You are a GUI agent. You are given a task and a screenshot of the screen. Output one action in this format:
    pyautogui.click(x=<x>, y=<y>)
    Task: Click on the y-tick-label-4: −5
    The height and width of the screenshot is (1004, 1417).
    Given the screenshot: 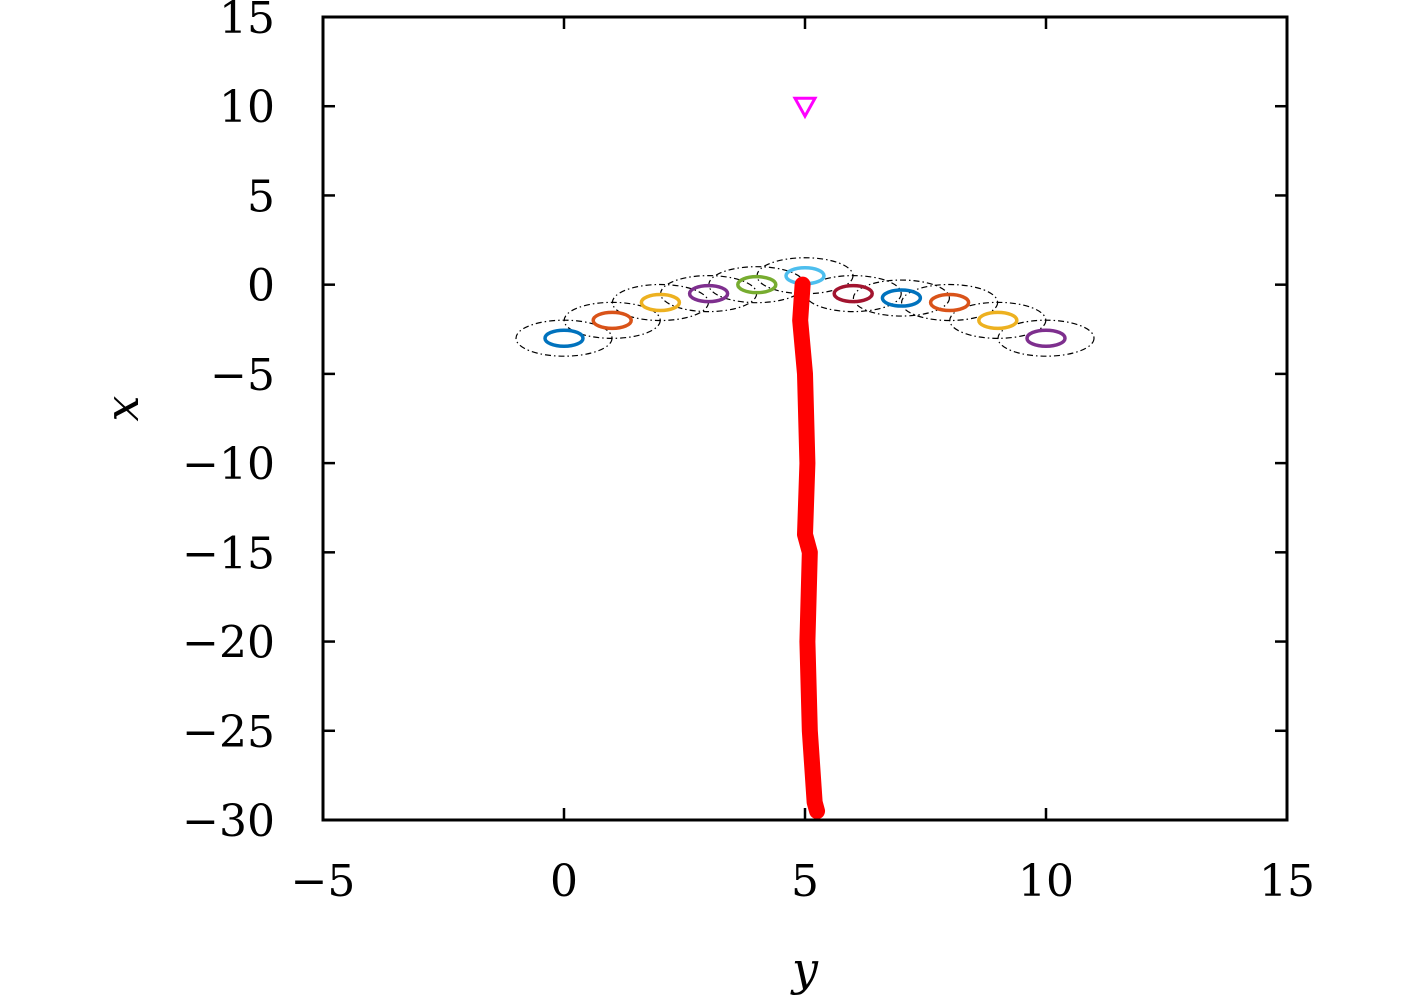 What is the action you would take?
    pyautogui.click(x=242, y=375)
    